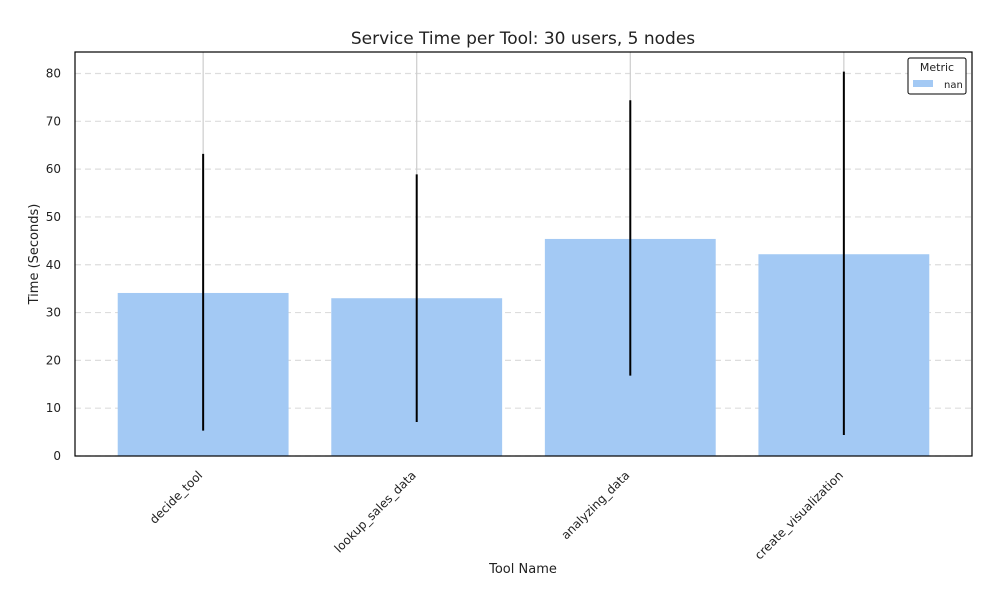 This screenshot has height=600, width=1000. Describe the element at coordinates (522, 569) in the screenshot. I see `x-axis-label: Tool Name` at that location.